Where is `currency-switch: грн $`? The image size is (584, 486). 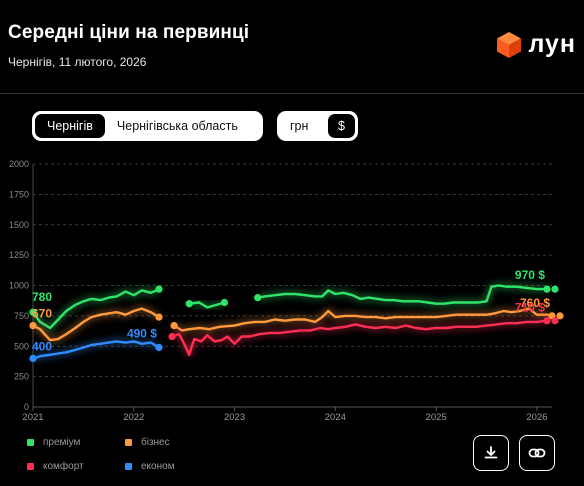 currency-switch: грн $ is located at coordinates (317, 126).